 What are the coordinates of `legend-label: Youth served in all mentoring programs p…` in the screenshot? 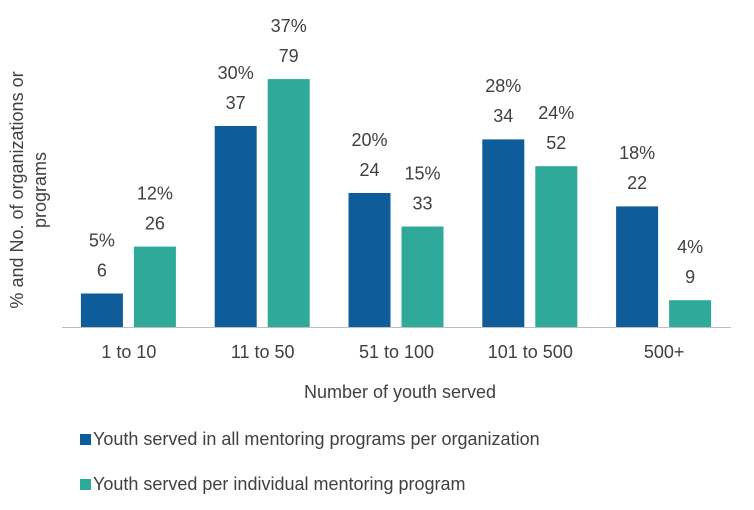 It's located at (316, 439).